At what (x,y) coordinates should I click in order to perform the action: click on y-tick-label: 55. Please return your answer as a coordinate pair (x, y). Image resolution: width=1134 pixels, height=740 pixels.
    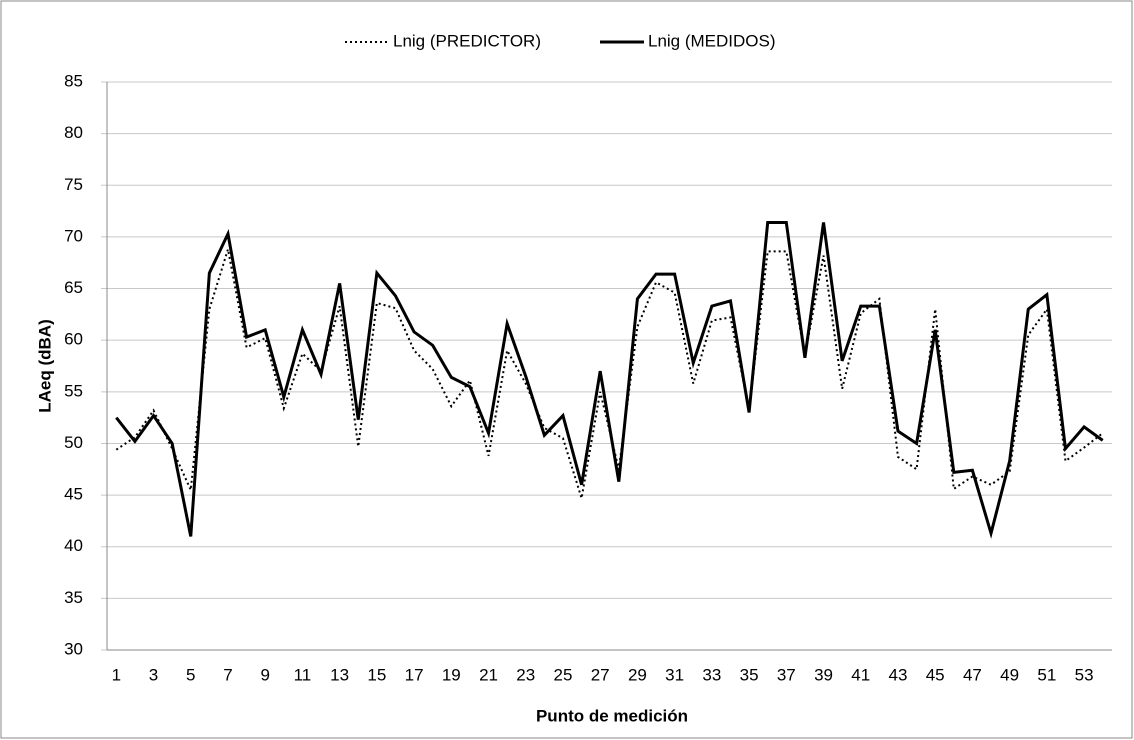
    Looking at the image, I should click on (73, 390).